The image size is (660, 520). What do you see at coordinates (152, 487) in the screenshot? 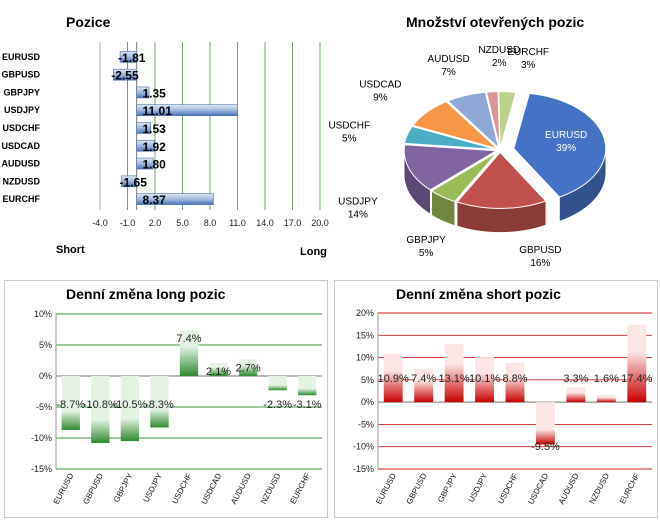
I see `daily-long-category-label: USDJPY` at bounding box center [152, 487].